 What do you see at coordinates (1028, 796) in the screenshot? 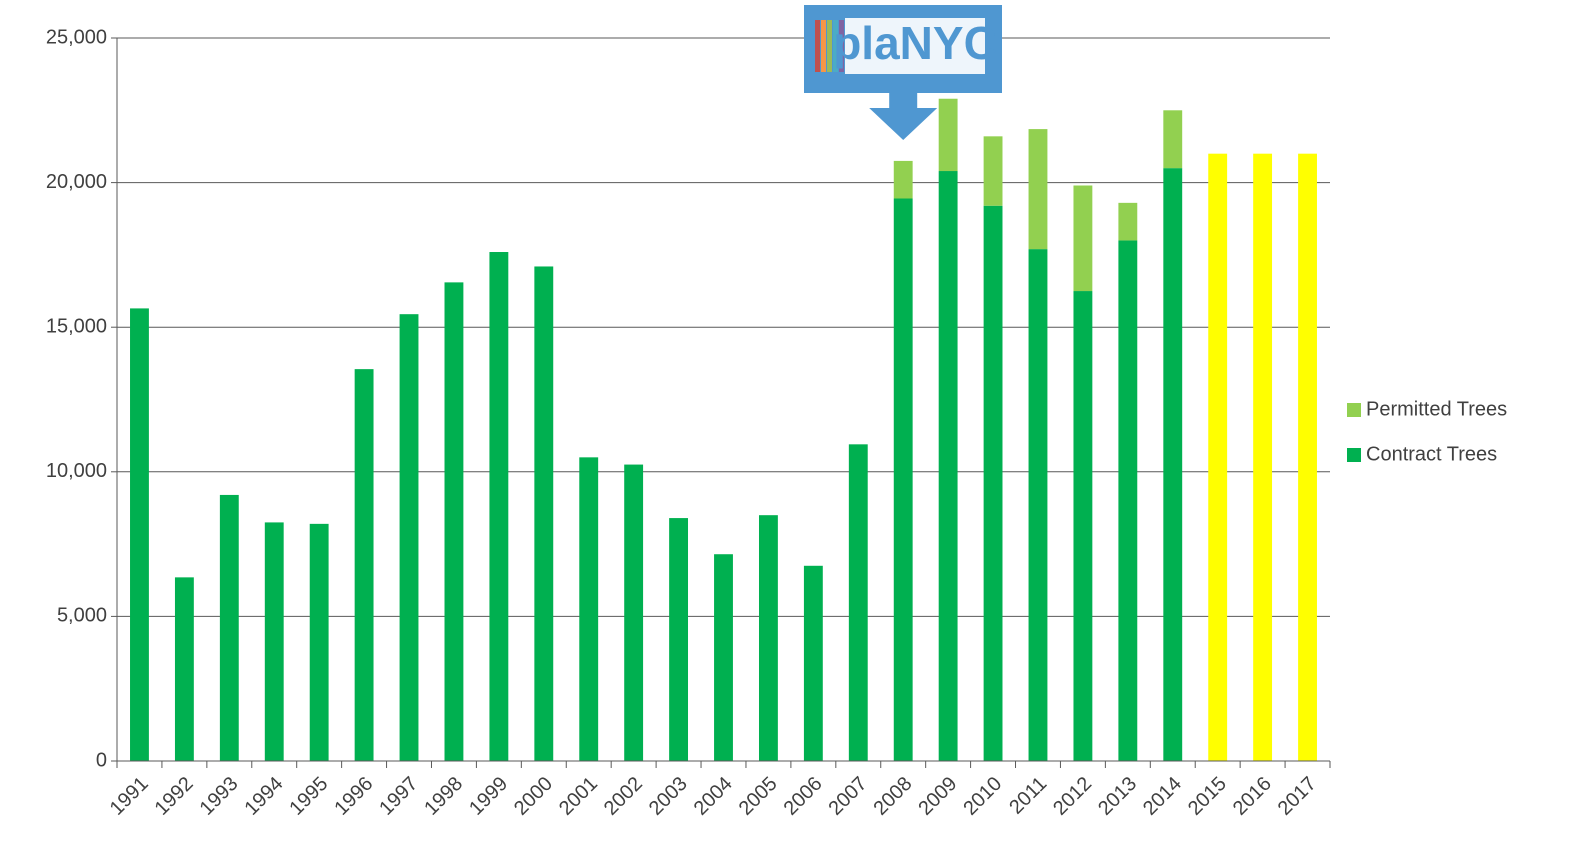
I see `x-tick-label: 2011` at bounding box center [1028, 796].